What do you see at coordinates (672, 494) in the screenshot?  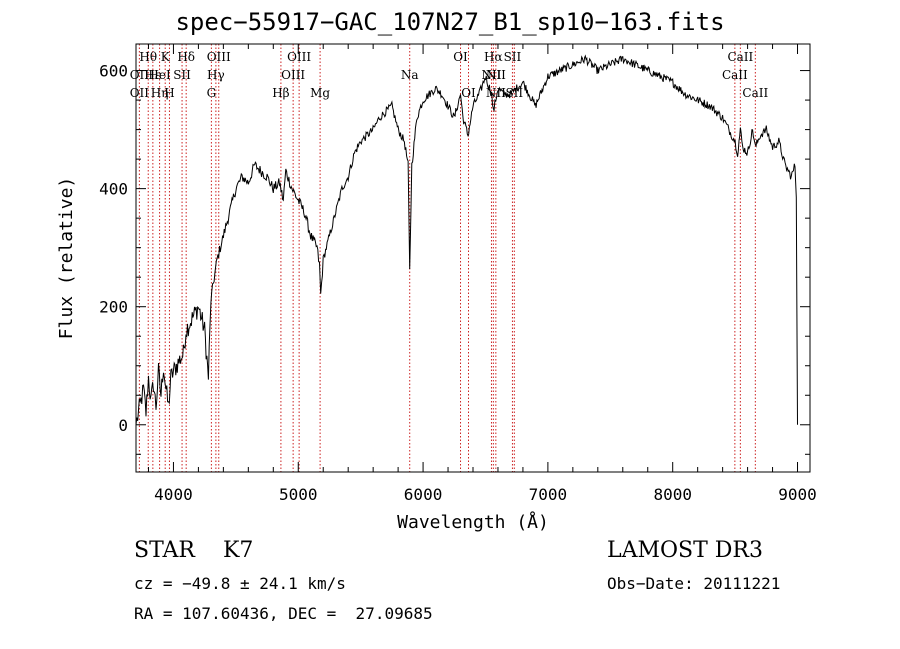 I see `x-tick-label: 8000` at bounding box center [672, 494].